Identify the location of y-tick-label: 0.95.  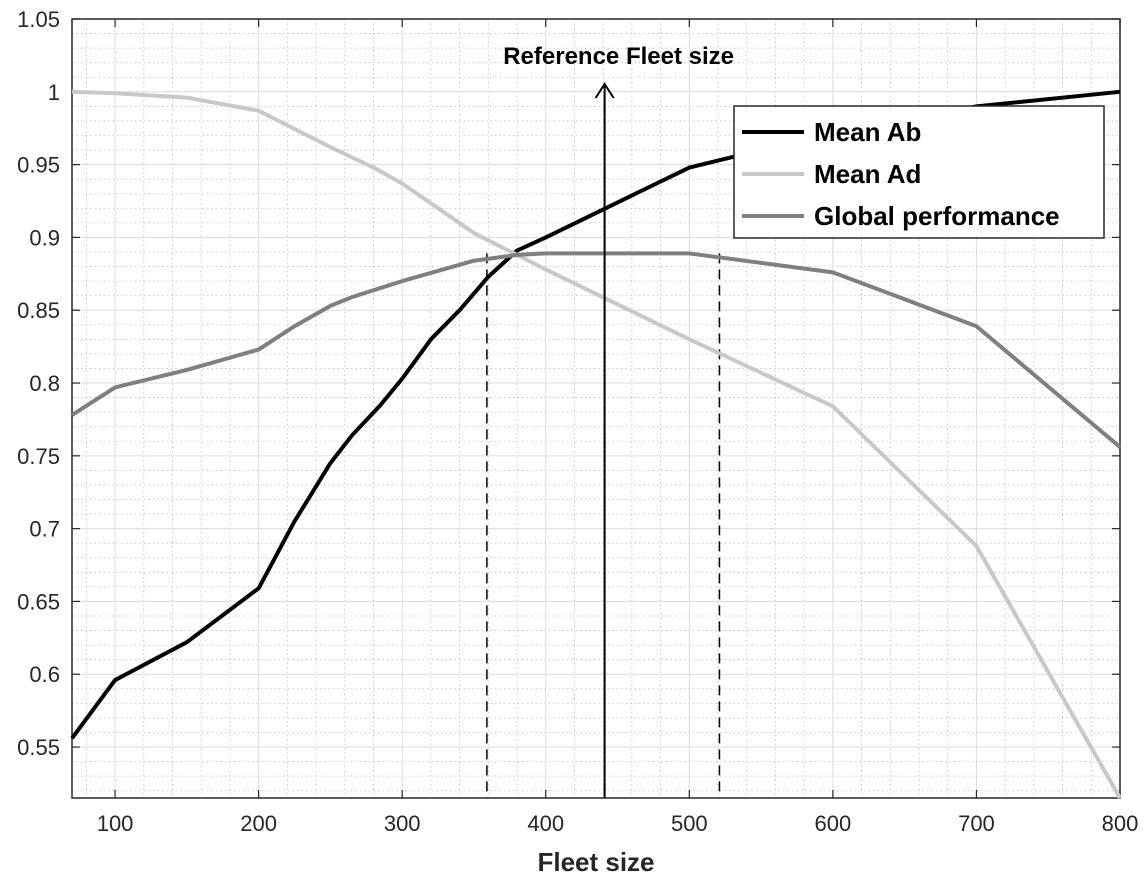
(38, 165).